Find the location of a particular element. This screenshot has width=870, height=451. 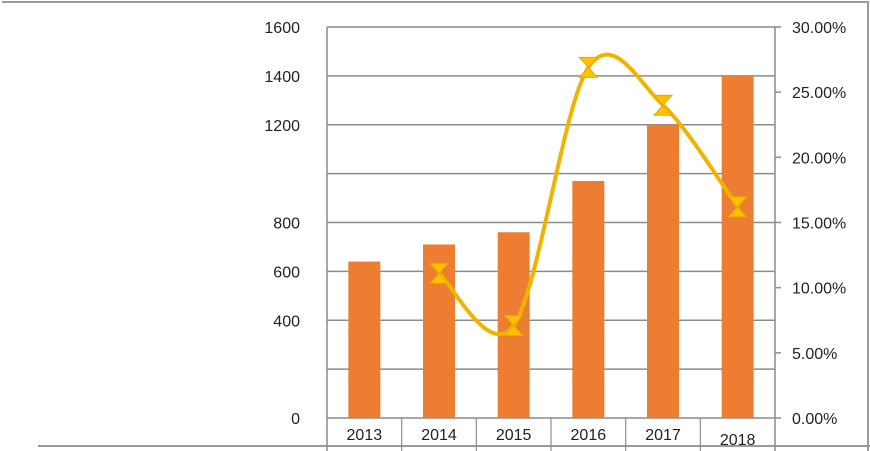

left-tick-label: 600 is located at coordinates (286, 272).